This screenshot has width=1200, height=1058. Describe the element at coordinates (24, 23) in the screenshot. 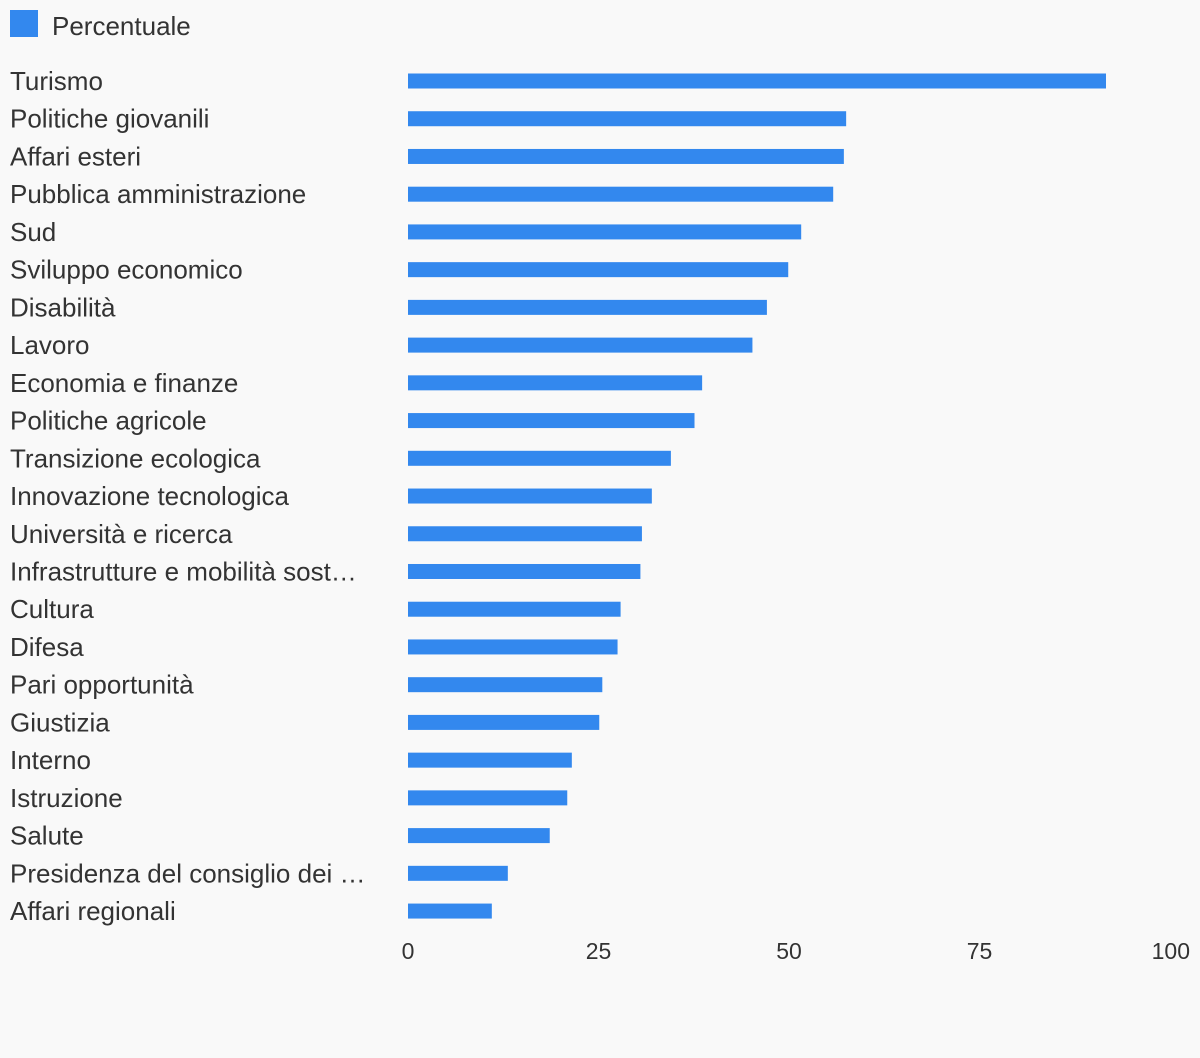

I see `legend-swatch` at that location.